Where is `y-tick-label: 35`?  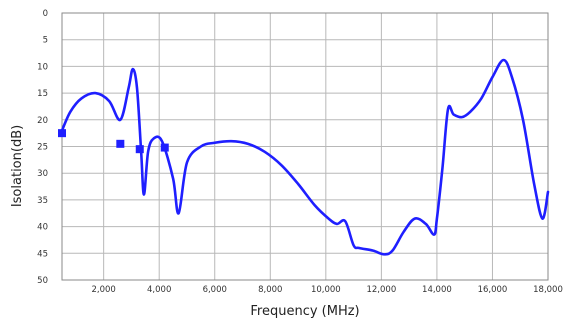
y-tick-label: 35 is located at coordinates (42, 201).